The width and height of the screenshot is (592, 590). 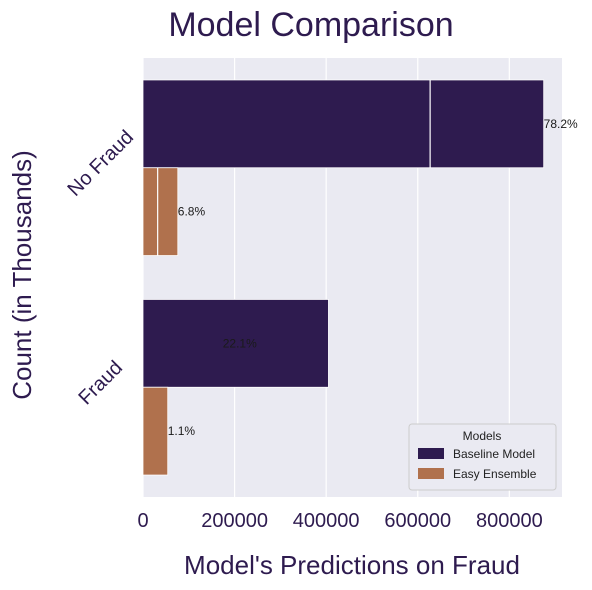 I want to click on bar-easy-ensemble-no-fraud, so click(x=160, y=211).